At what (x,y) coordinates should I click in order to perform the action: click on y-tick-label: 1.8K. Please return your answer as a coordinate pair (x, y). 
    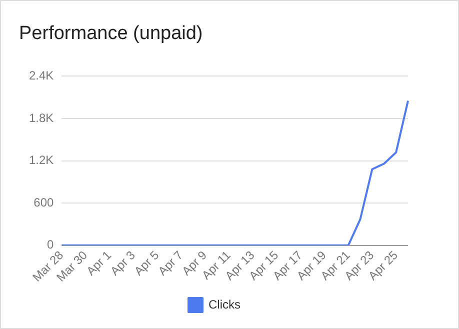
    Looking at the image, I should click on (41, 117).